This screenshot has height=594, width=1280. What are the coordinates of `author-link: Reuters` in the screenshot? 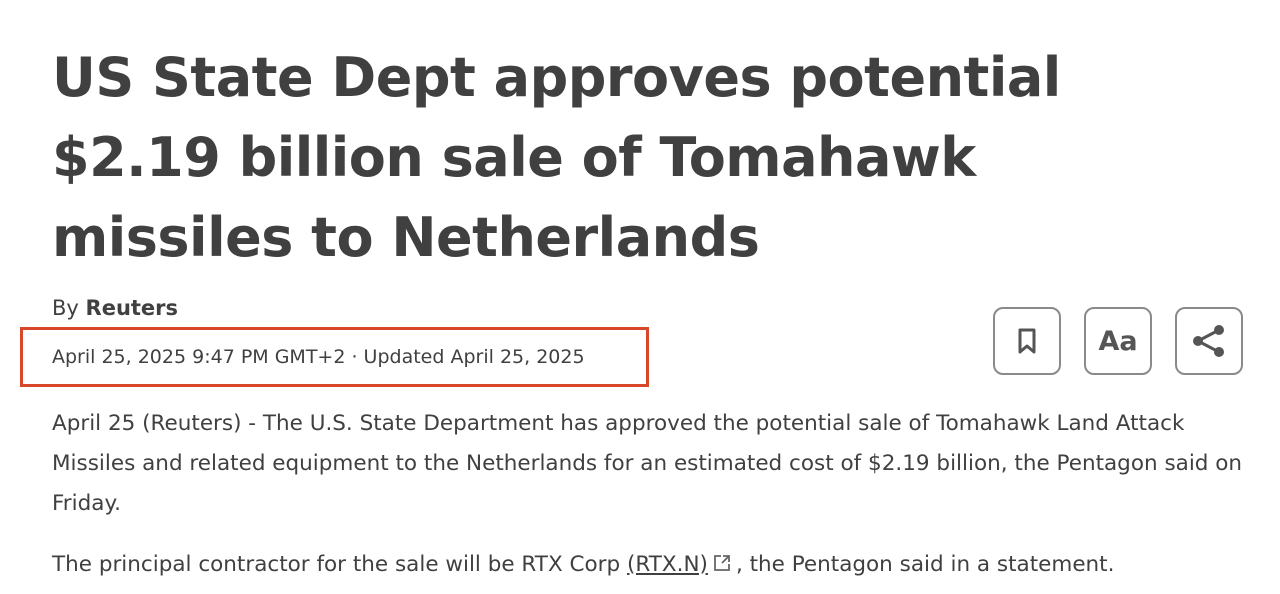 It's located at (132, 308).